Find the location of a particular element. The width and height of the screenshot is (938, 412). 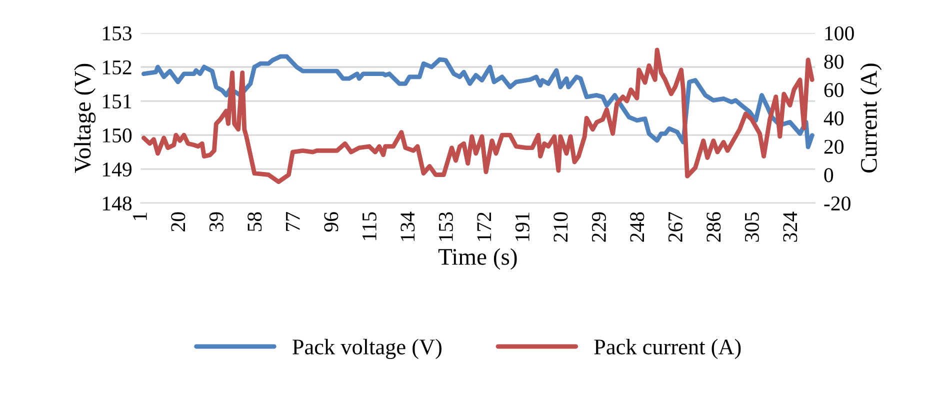

x-tick-label: 39 is located at coordinates (216, 222).